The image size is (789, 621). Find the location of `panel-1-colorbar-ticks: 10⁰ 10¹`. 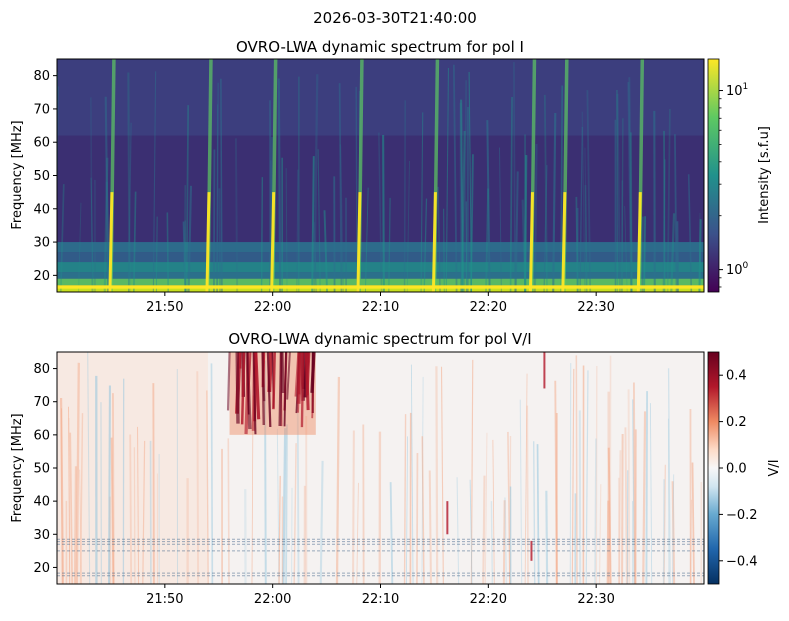

panel-1-colorbar-ticks: 10⁰ 10¹ is located at coordinates (734, 184).